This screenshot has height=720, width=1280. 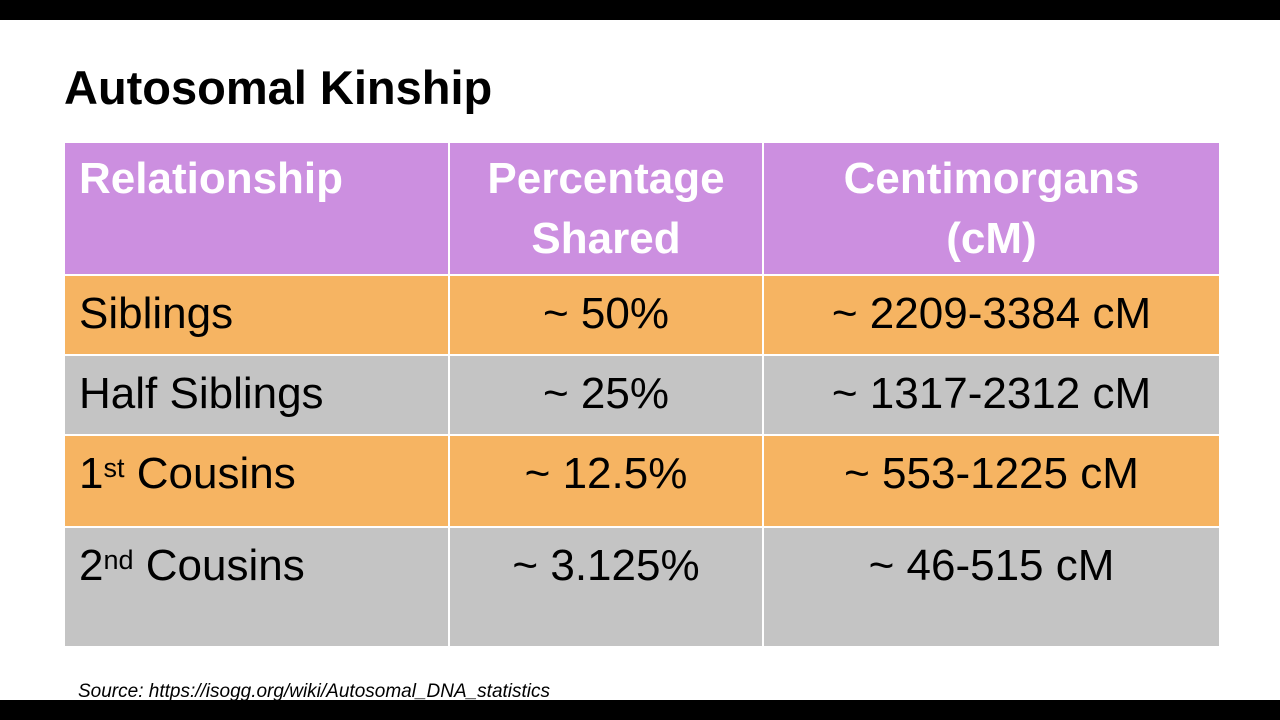 What do you see at coordinates (256, 587) in the screenshot?
I see `cell-relationship: 2nd Cousins` at bounding box center [256, 587].